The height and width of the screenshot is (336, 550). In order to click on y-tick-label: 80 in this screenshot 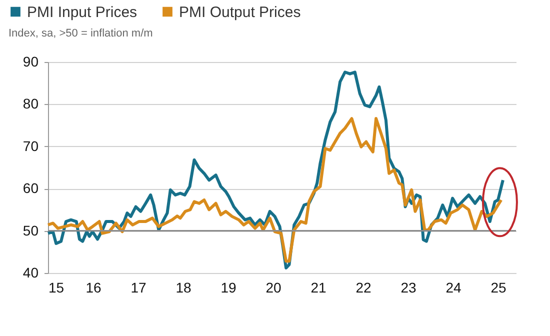, I will do `click(30, 104)`.